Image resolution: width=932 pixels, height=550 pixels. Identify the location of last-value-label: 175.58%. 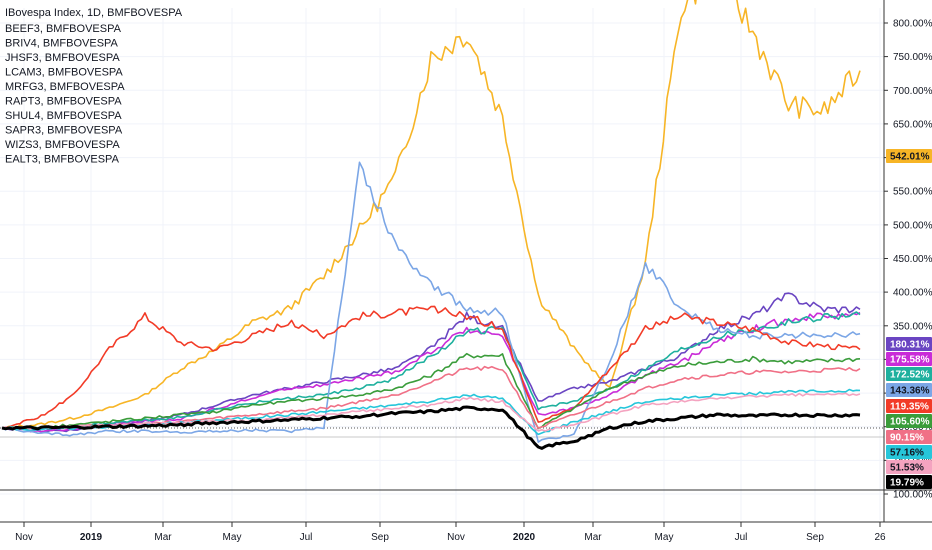
(910, 360).